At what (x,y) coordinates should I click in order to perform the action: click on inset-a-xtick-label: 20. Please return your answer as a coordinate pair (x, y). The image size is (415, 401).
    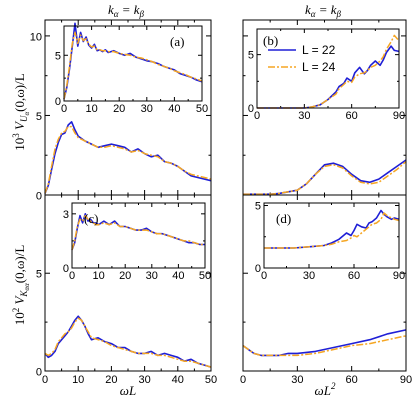
    Looking at the image, I should click on (119, 109).